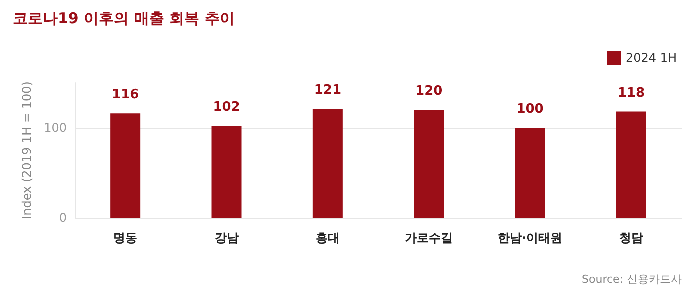  I want to click on x-tick-label: 명동, so click(126, 238).